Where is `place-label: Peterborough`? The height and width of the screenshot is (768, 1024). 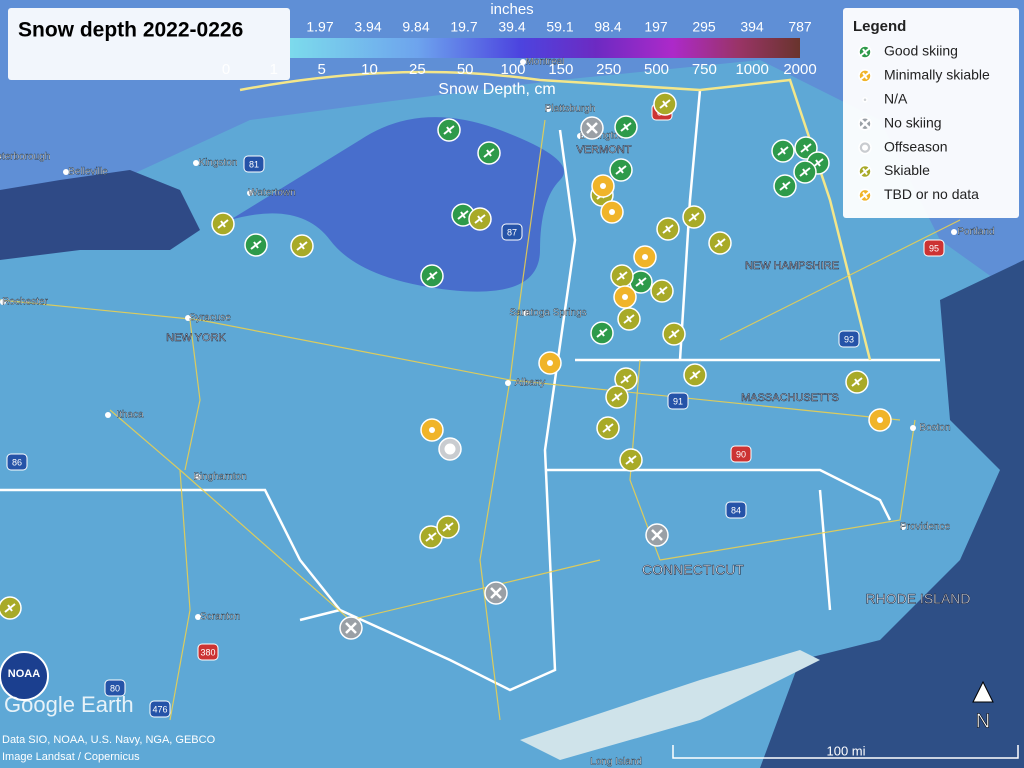
place-label: Peterborough is located at coordinates (25, 157).